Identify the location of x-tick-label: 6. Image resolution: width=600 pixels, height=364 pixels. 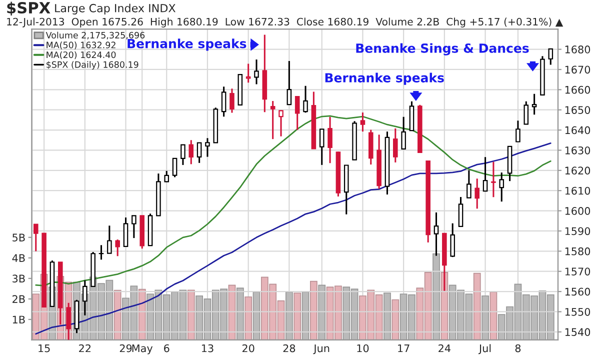
(167, 348).